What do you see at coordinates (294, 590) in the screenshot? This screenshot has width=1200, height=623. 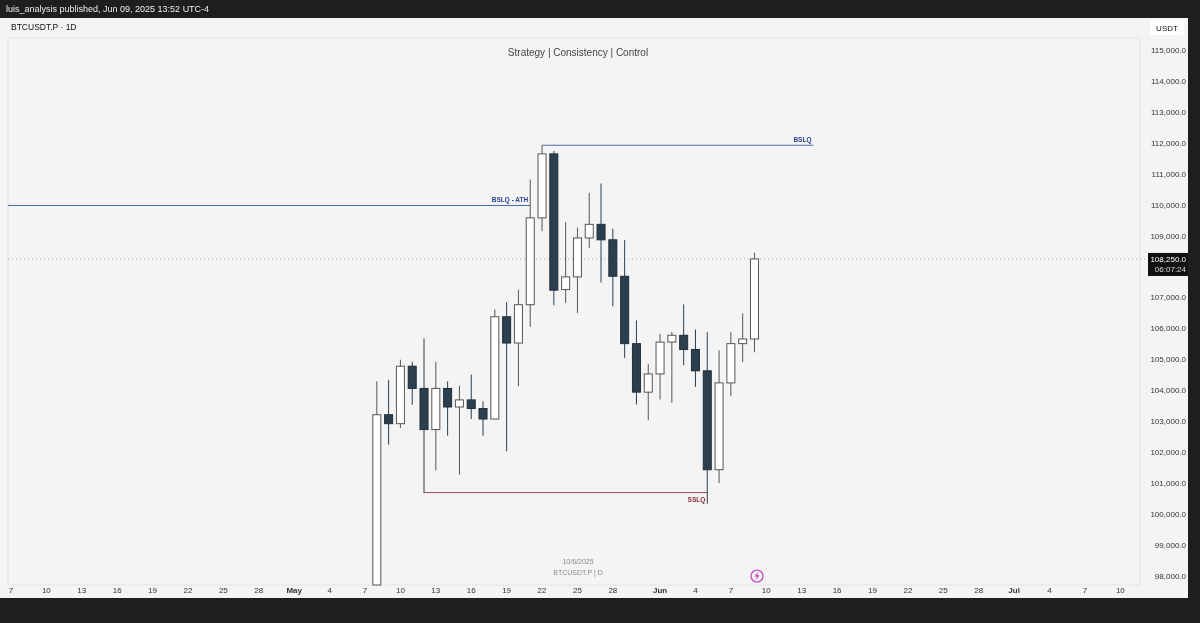 I see `x-tick-label: May` at bounding box center [294, 590].